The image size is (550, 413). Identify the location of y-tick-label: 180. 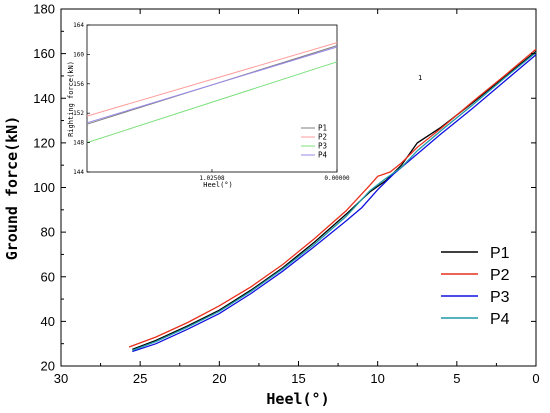
(44, 9).